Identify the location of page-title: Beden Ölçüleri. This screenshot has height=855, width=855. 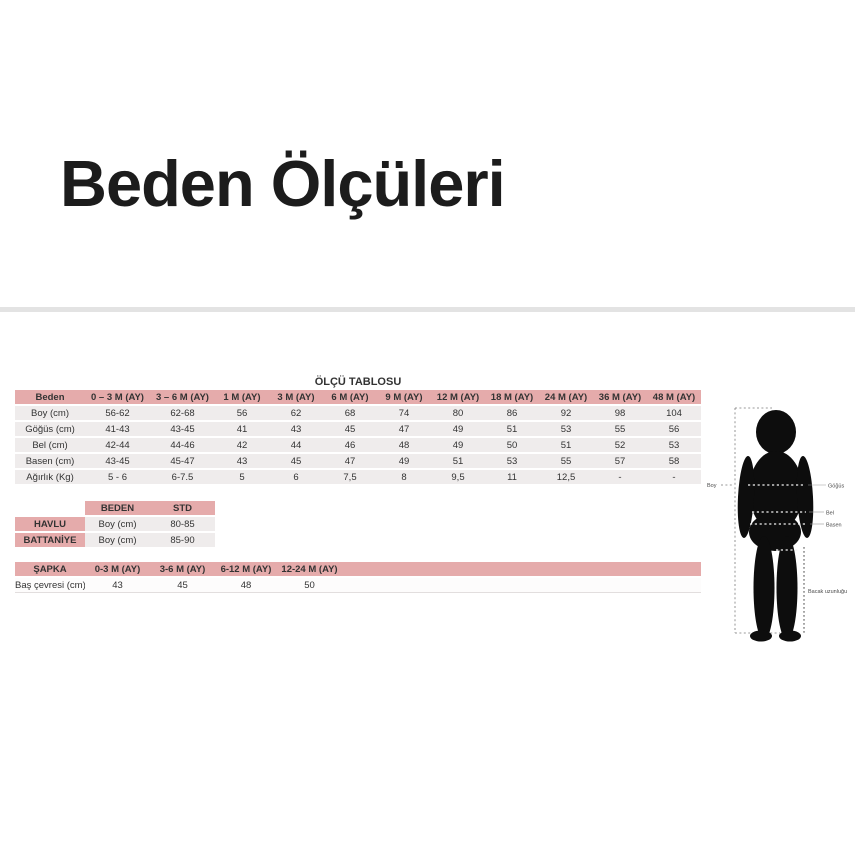
(283, 183).